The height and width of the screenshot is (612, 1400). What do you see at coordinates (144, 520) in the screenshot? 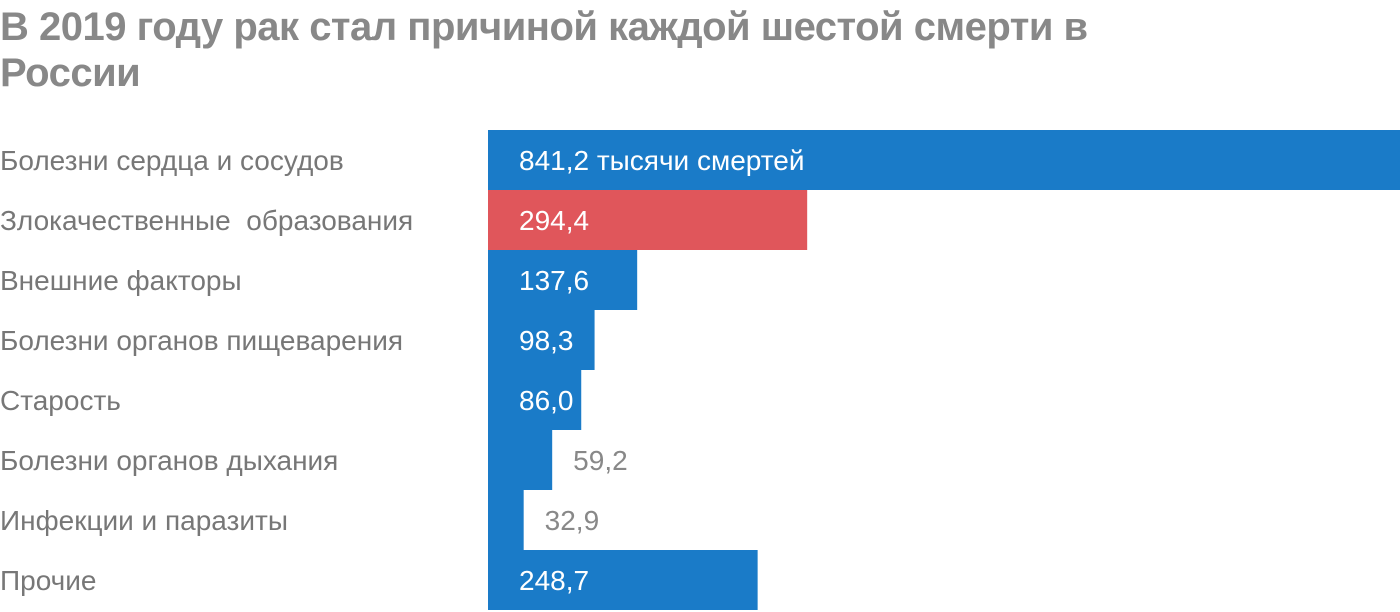
I see `category-label: Инфекции и паразиты` at bounding box center [144, 520].